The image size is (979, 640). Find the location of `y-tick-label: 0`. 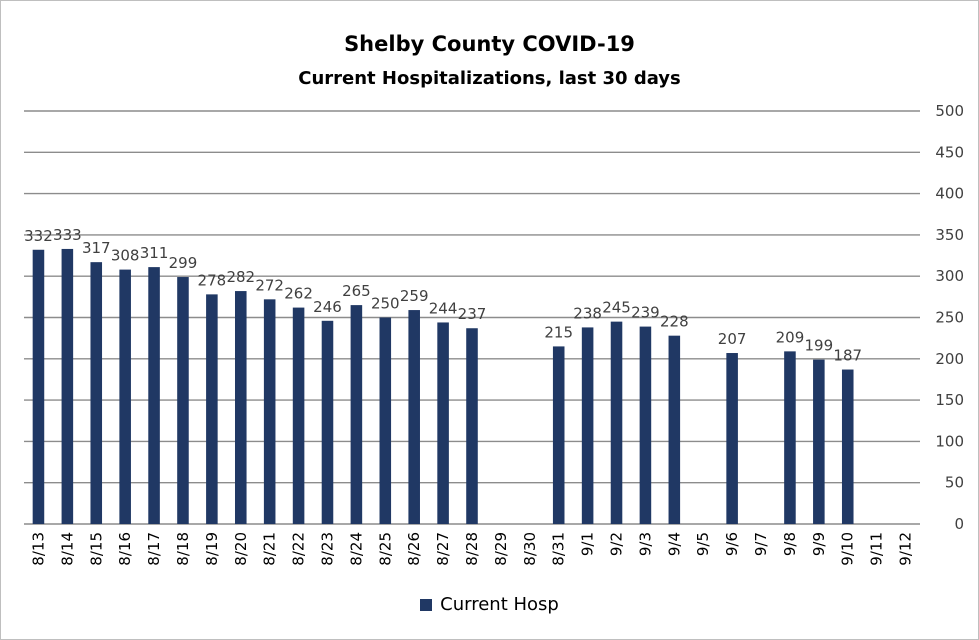

y-tick-label: 0 is located at coordinates (959, 524).